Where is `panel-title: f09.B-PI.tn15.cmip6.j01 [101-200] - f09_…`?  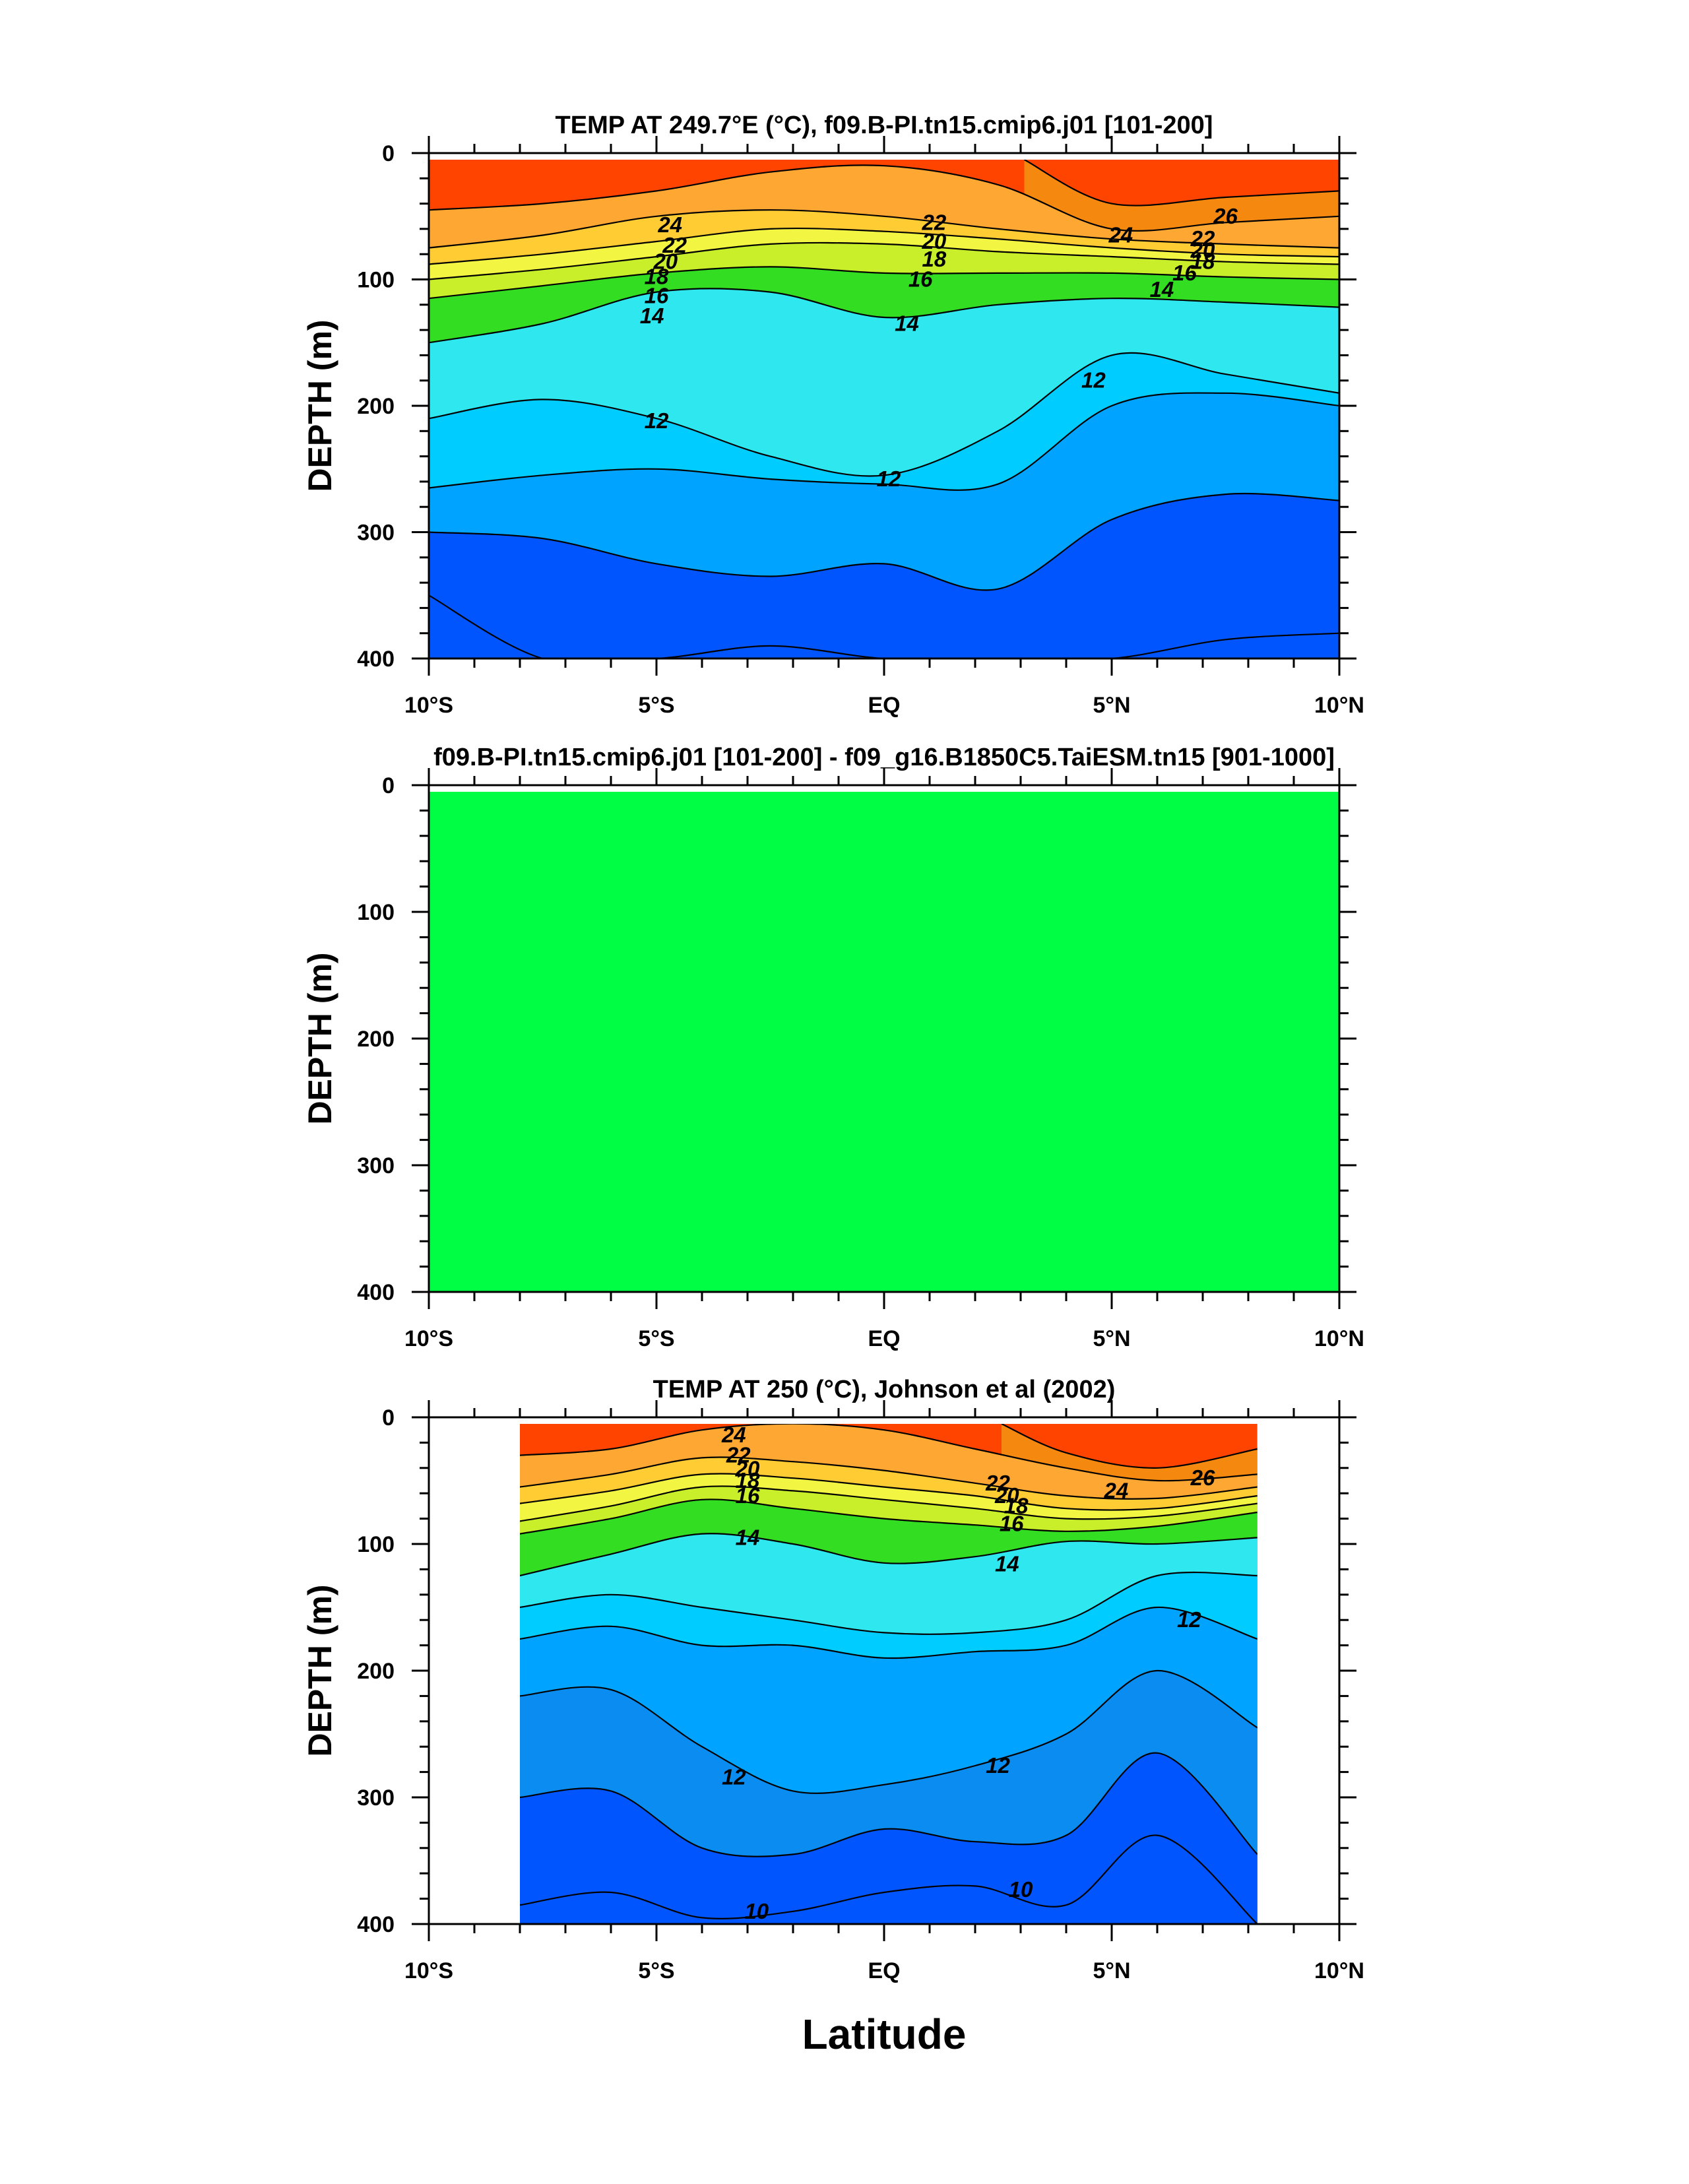 panel-title: f09.B-PI.tn15.cmip6.j01 [101-200] - f09_… is located at coordinates (884, 757).